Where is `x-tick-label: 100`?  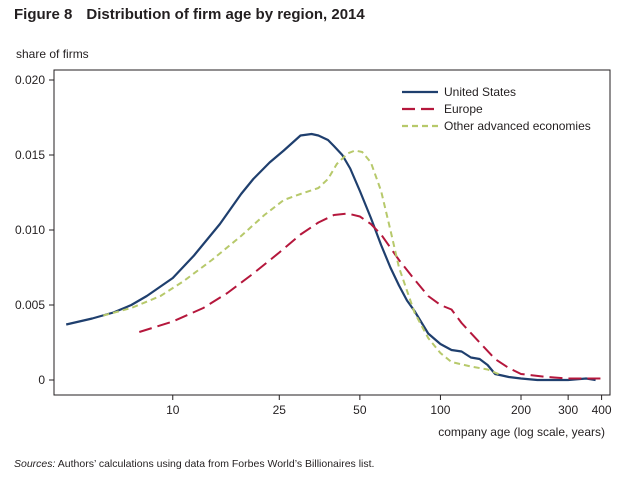
x-tick-label: 100 is located at coordinates (440, 410).